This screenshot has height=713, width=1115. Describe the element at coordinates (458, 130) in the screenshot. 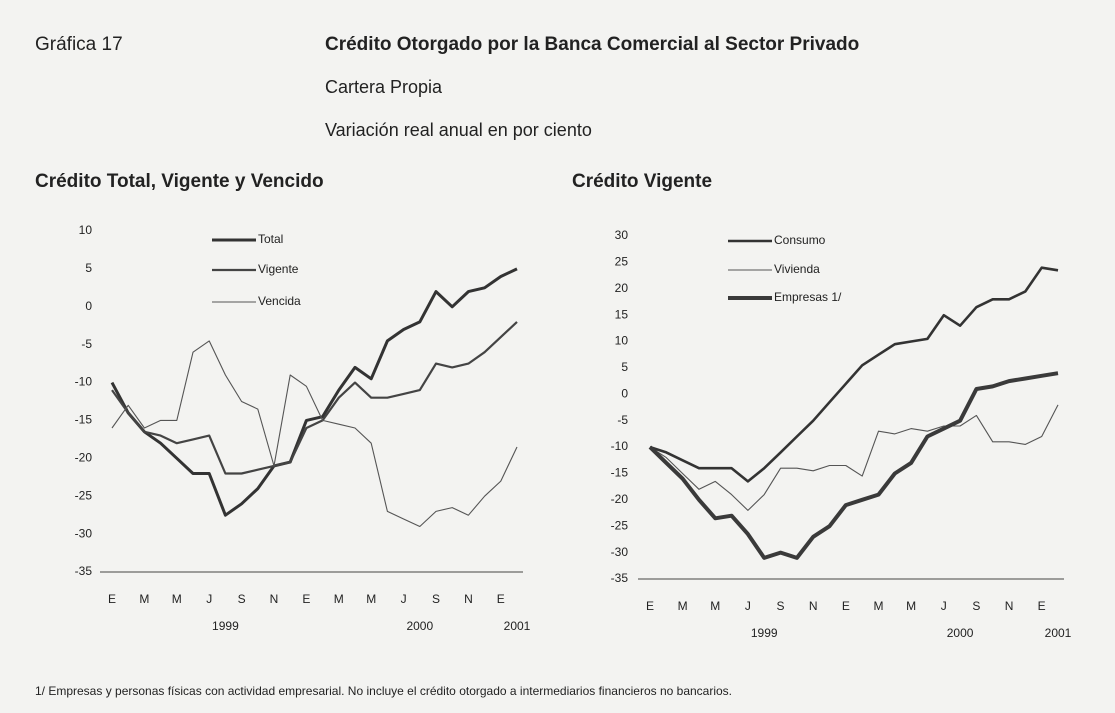

I see `subtitle: Variación real anual en por ciento` at that location.